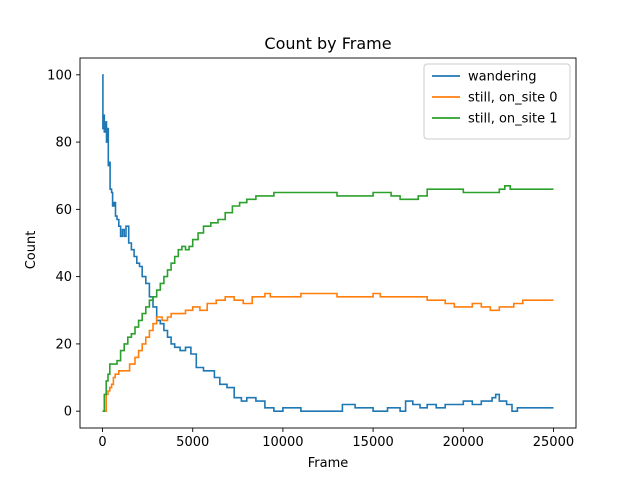  Describe the element at coordinates (513, 98) in the screenshot. I see `legend-label-1: still, on_site 0` at that location.